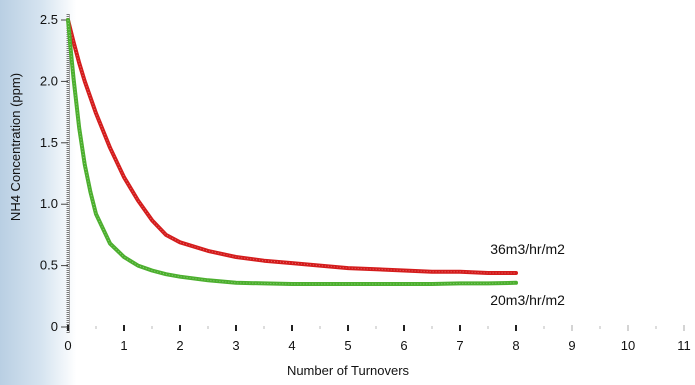 The width and height of the screenshot is (695, 385). Describe the element at coordinates (527, 274) in the screenshot. I see `series-labels: 36m3/hr/m2 20m3/hr/m2` at that location.